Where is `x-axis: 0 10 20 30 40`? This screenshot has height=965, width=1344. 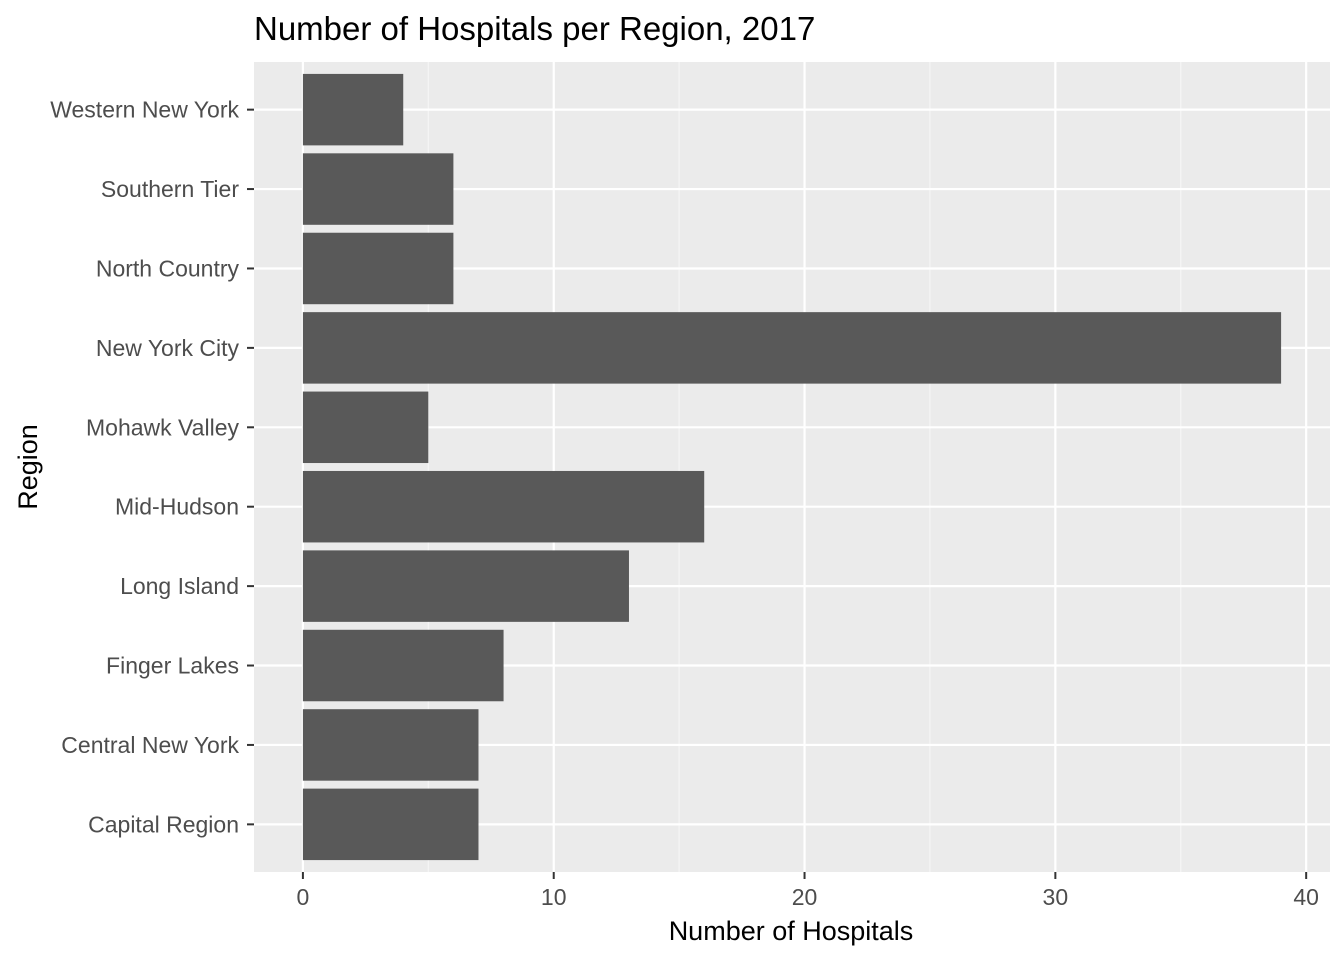 x-axis: 0 10 20 30 40 is located at coordinates (808, 891).